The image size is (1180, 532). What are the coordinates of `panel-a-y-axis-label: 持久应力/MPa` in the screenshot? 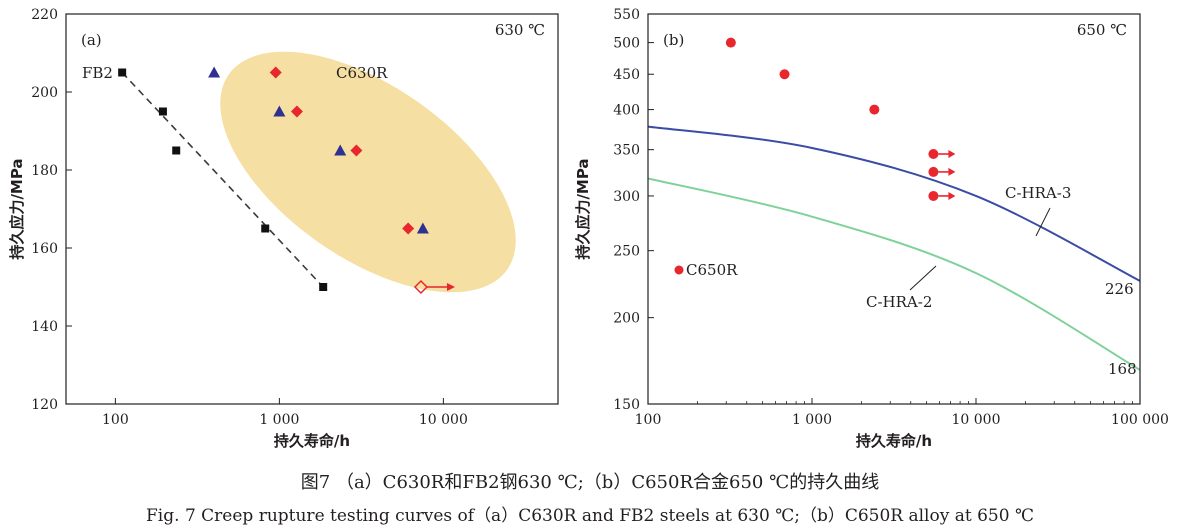 It's located at (17, 208).